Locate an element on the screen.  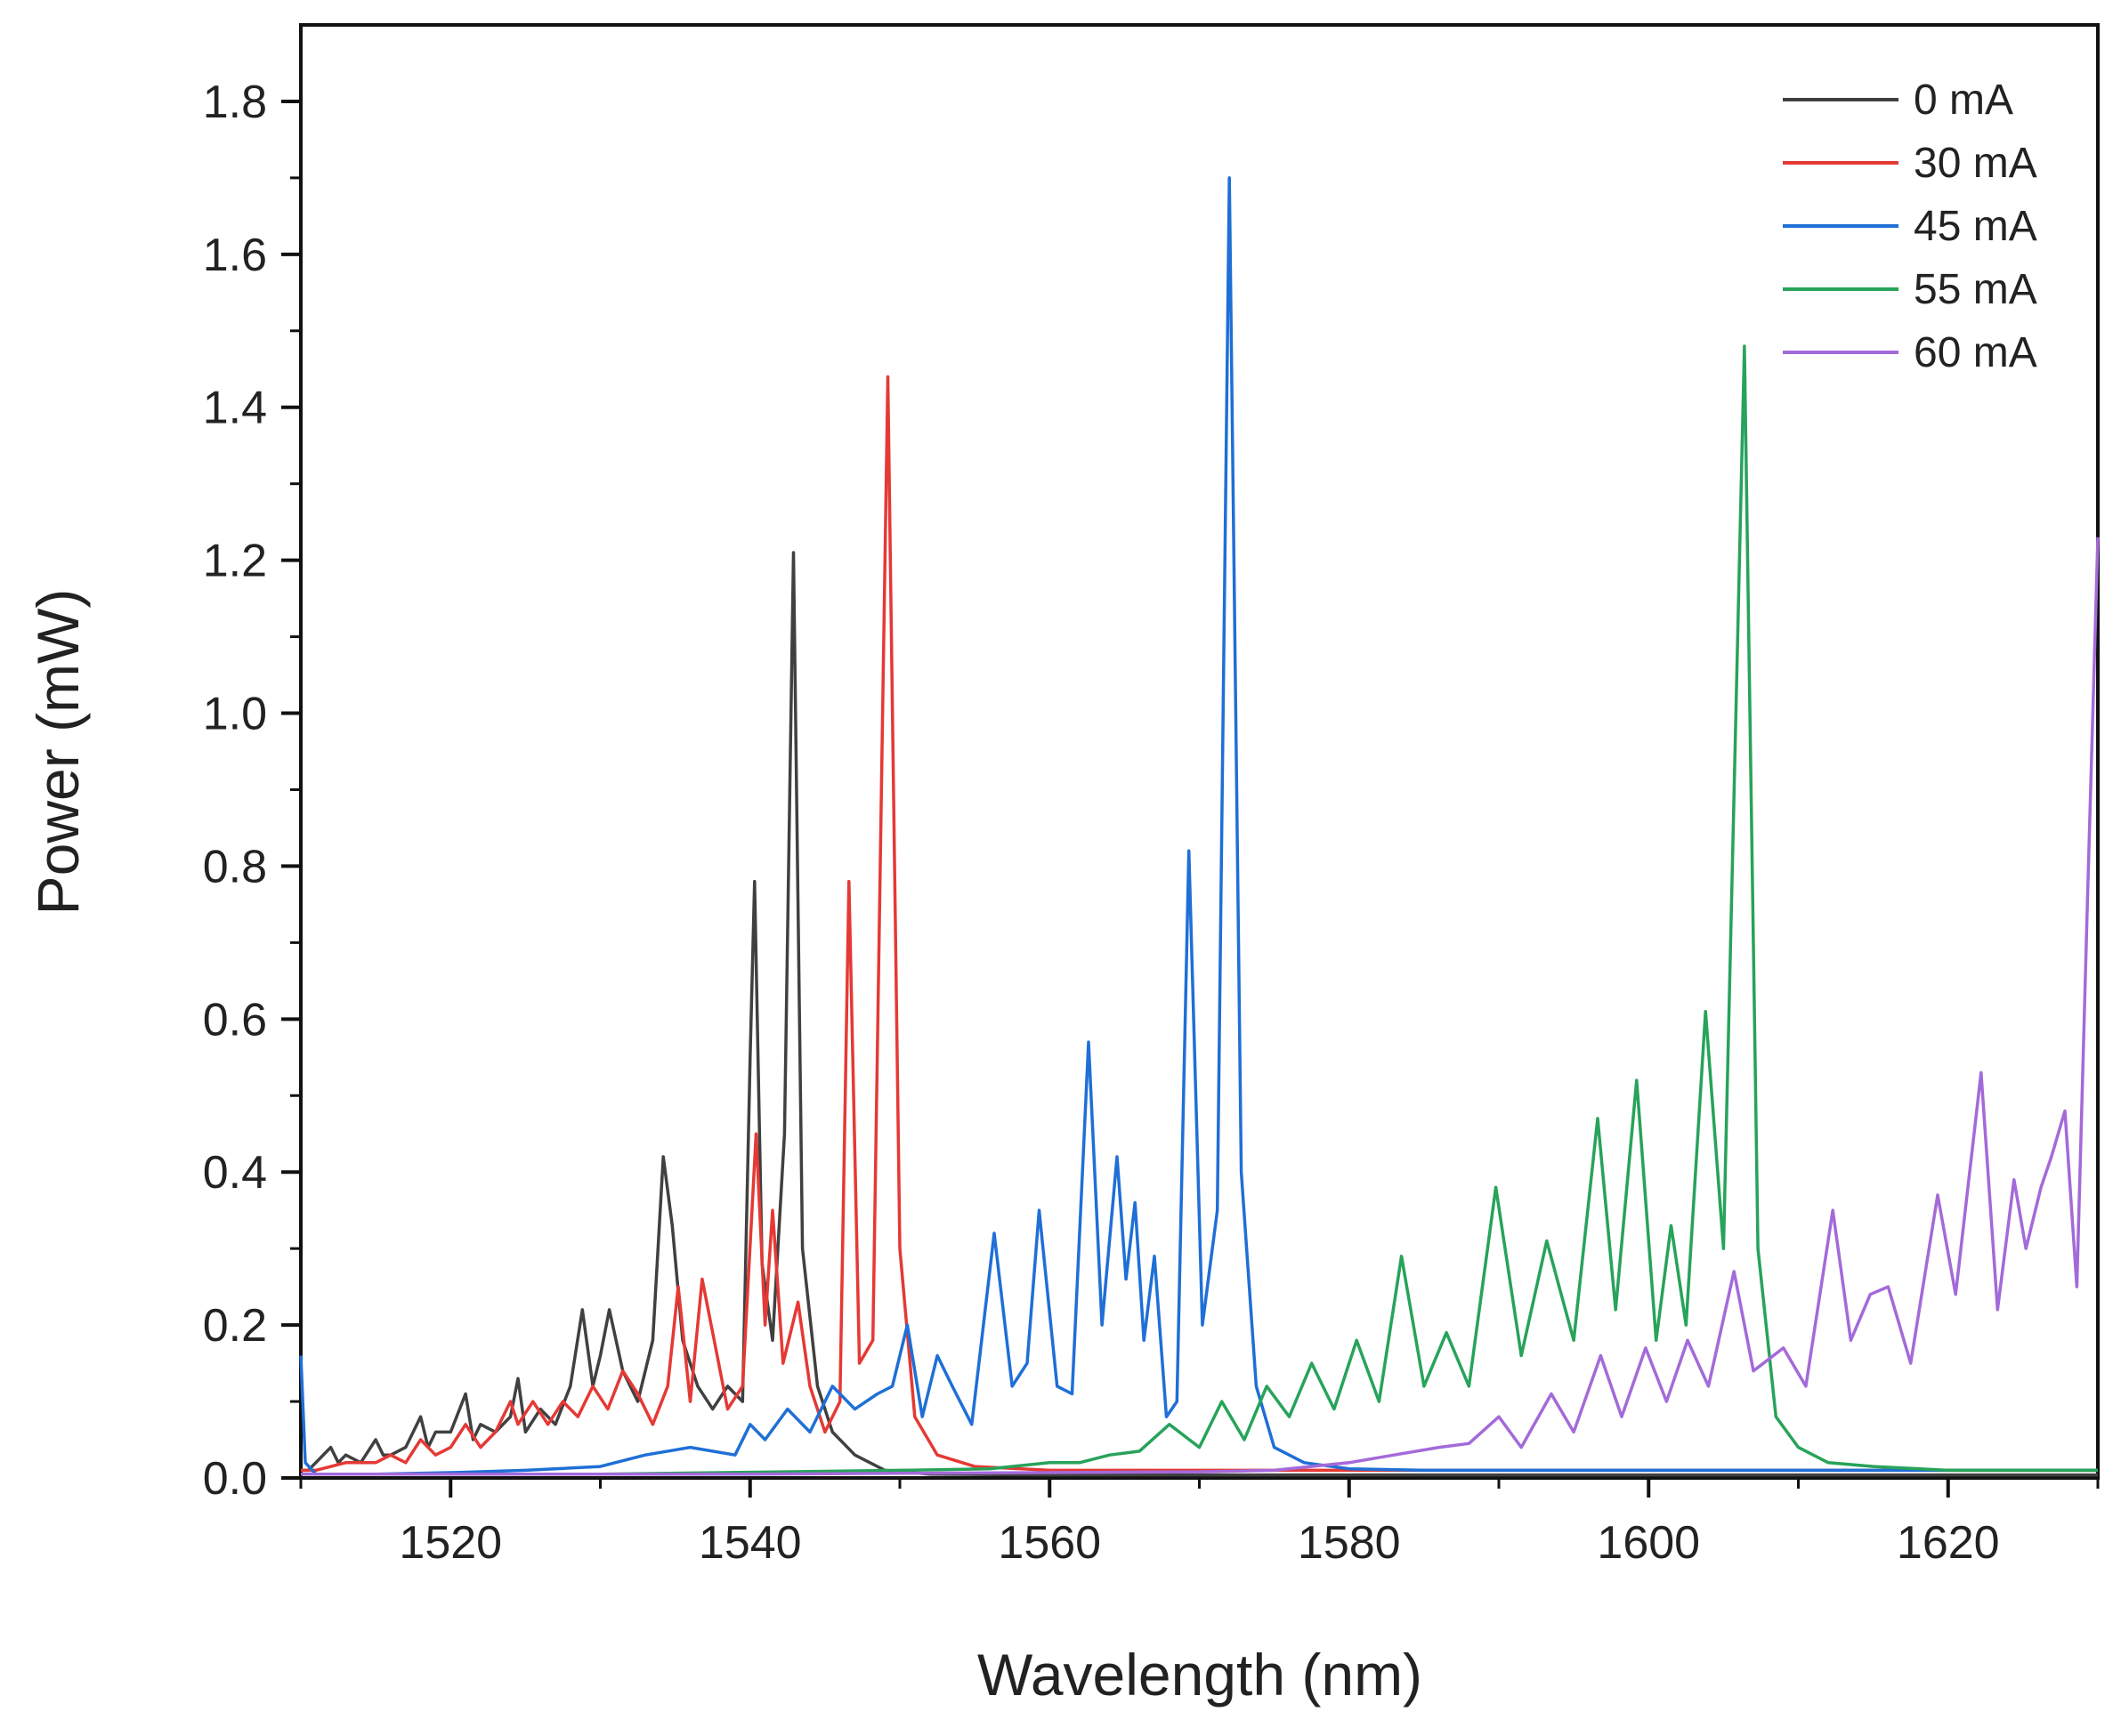
x-axis-title: Wavelength (nm) is located at coordinates (1199, 1675).